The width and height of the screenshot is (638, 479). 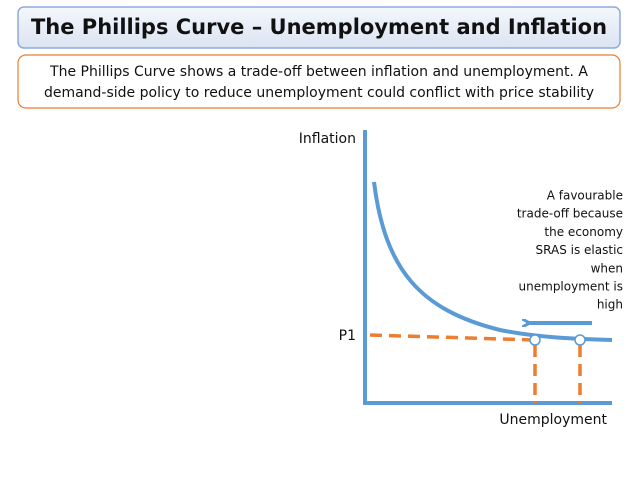 What do you see at coordinates (579, 250) in the screenshot?
I see `annotation-line: SRAS is elastic` at bounding box center [579, 250].